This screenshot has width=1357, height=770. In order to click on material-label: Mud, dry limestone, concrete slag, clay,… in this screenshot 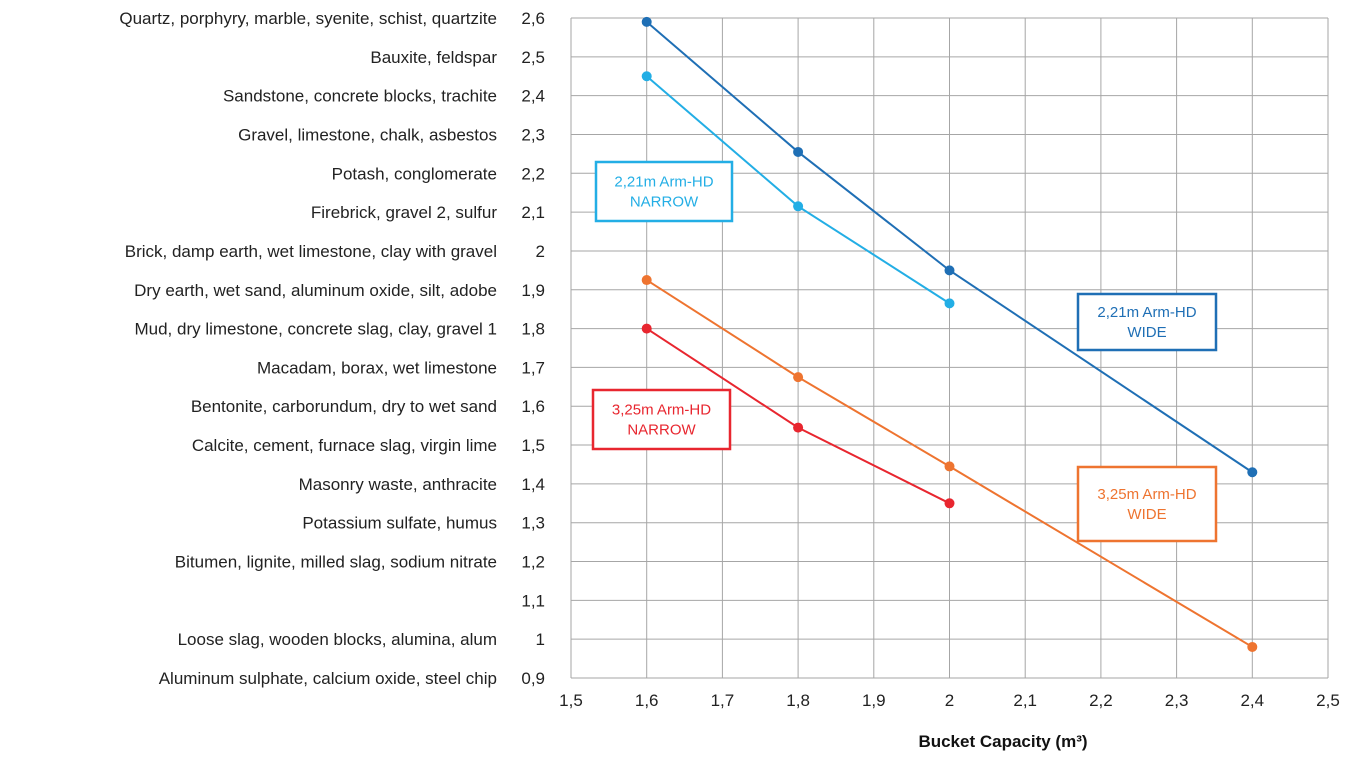, I will do `click(315, 329)`.